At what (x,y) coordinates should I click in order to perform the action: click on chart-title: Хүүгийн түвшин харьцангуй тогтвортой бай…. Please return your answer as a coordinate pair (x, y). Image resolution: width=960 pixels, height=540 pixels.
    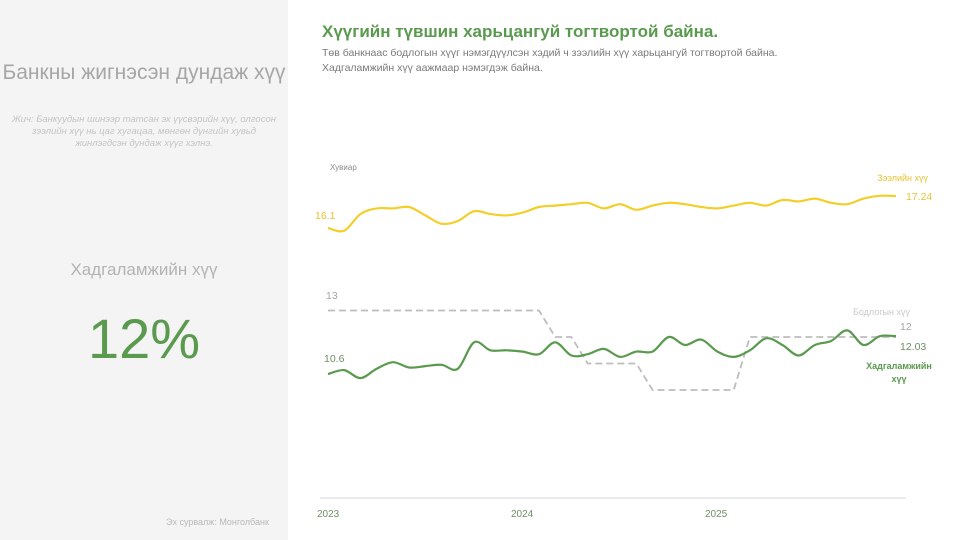
    Looking at the image, I should click on (520, 31).